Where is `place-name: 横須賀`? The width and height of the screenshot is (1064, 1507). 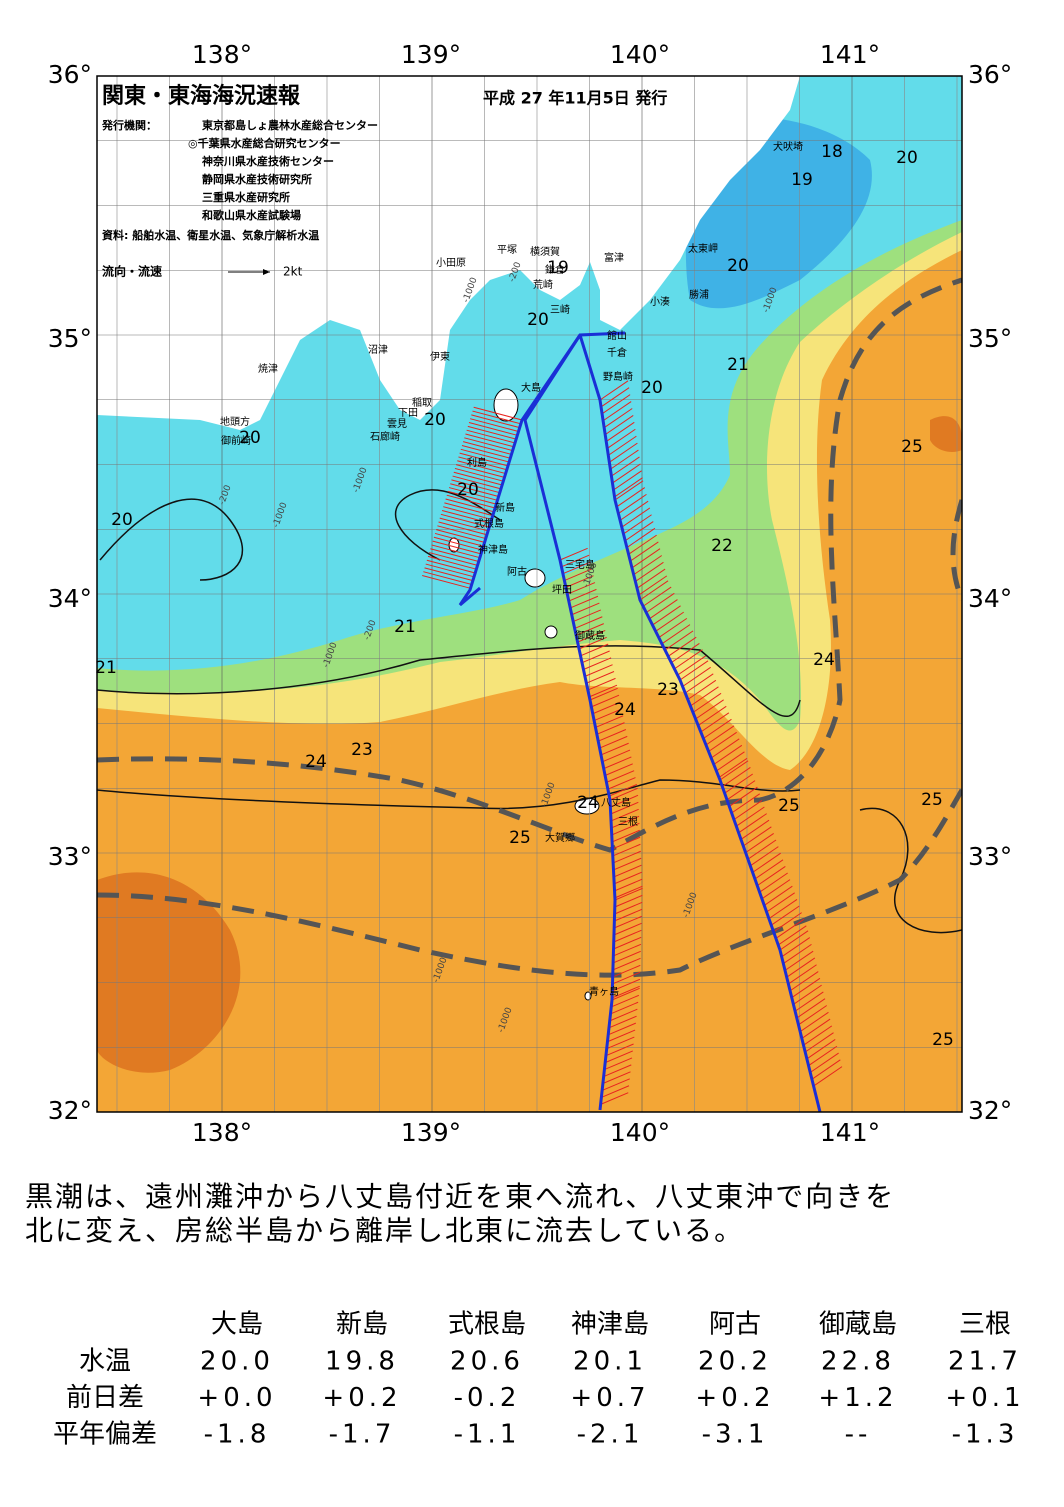 place-name: 横須賀 is located at coordinates (545, 251).